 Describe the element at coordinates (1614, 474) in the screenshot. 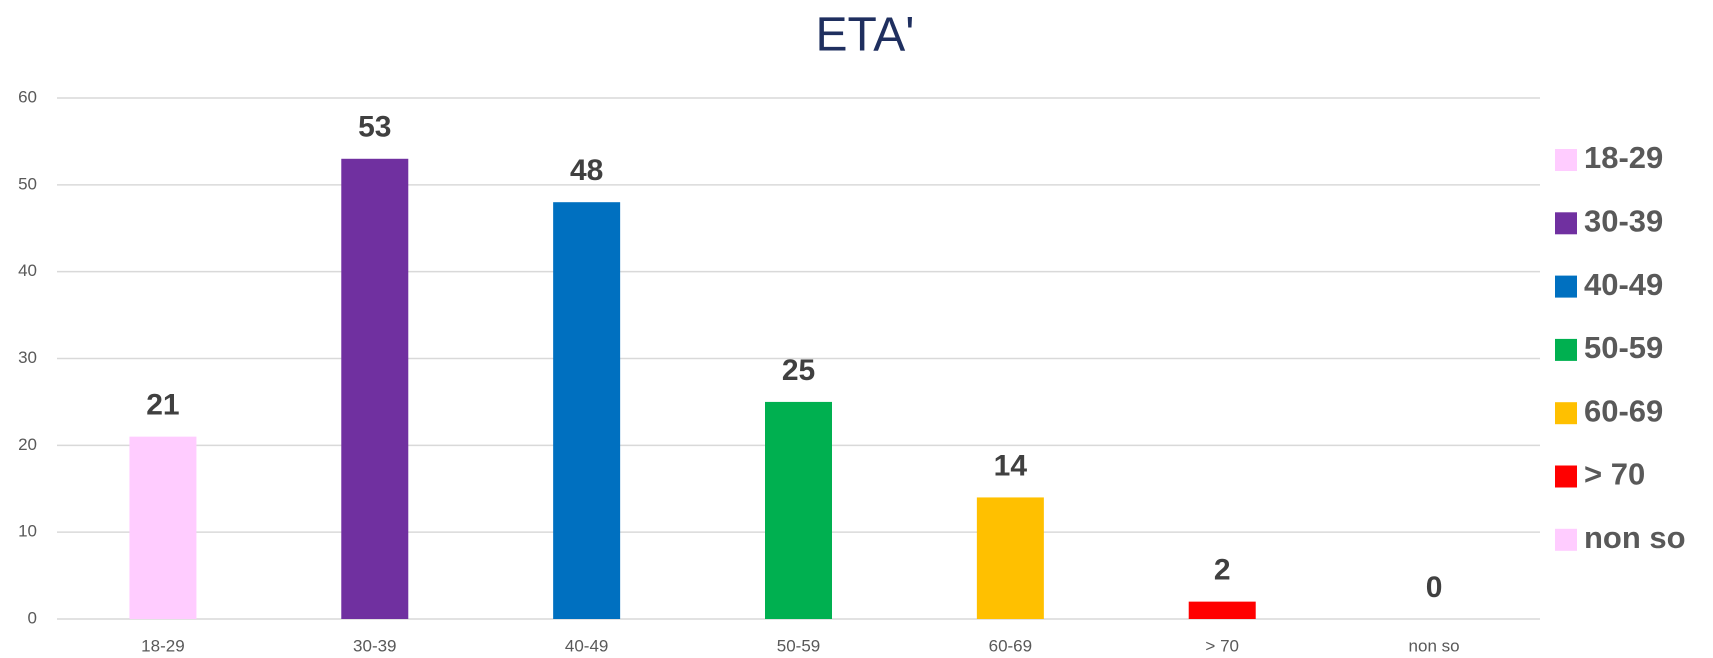

I see `legend-label: > 70` at that location.